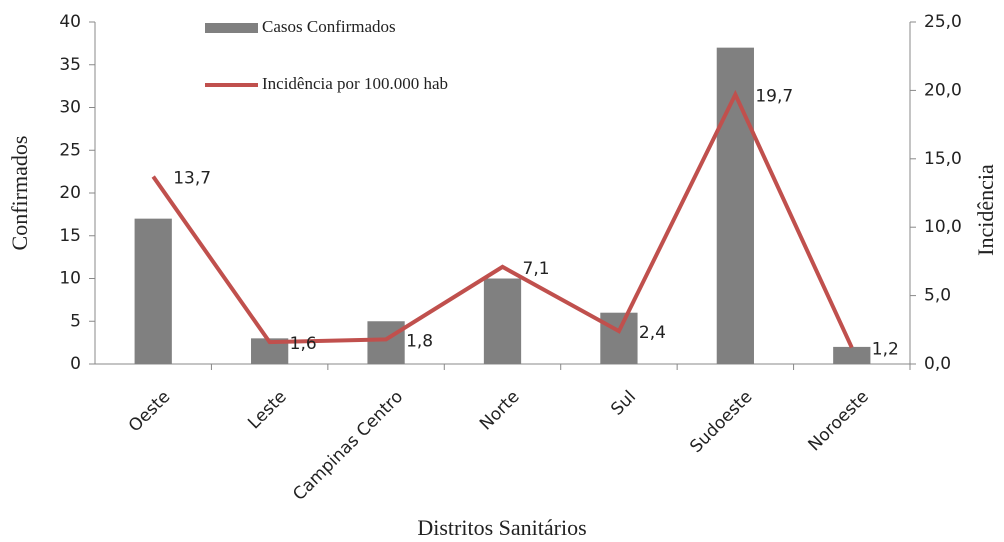 The image size is (1004, 542). I want to click on x-tick-label: Norte, so click(500, 411).